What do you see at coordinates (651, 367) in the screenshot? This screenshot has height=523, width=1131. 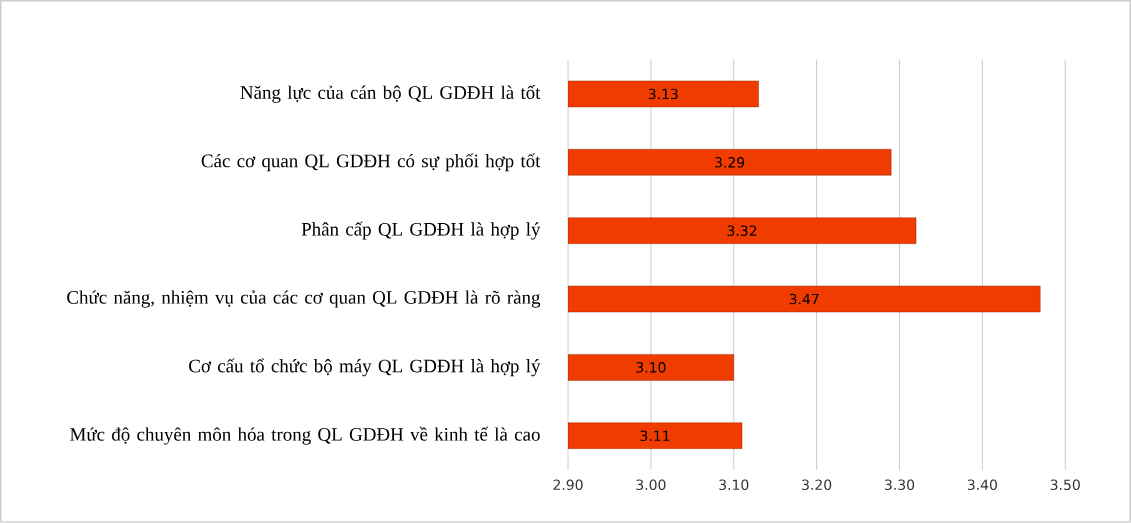 I see `data-label: 3.10` at bounding box center [651, 367].